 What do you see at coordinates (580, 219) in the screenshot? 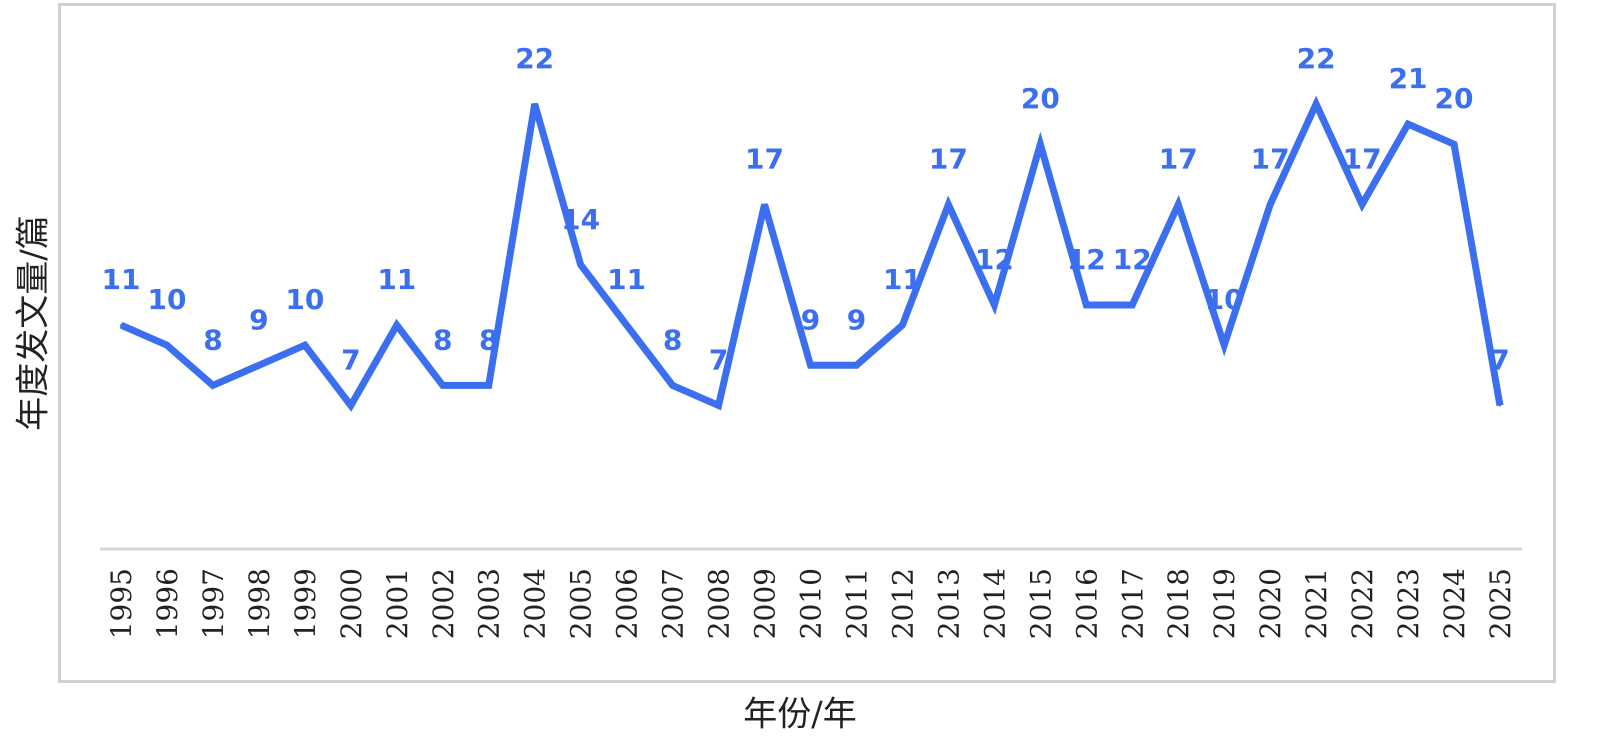
I see `data-label-2005: 14` at bounding box center [580, 219].